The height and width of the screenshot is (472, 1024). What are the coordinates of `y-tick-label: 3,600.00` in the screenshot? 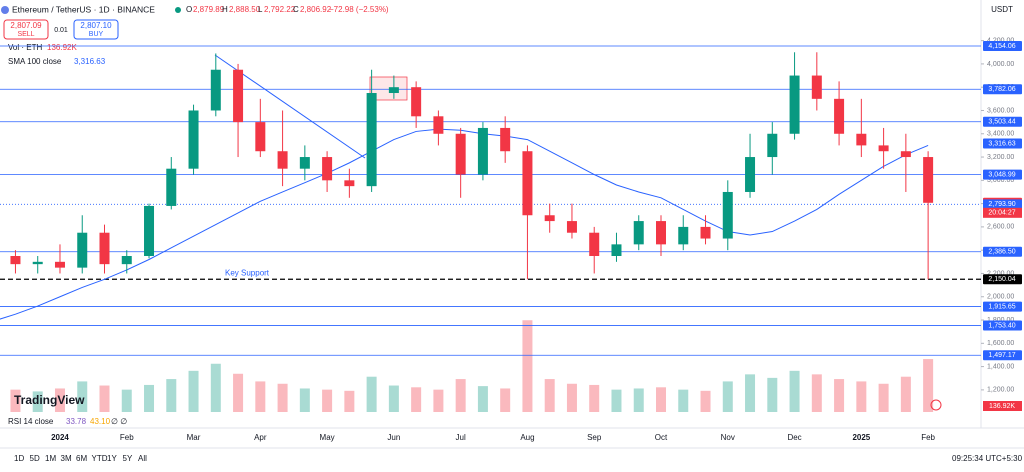 It's located at (1000, 110).